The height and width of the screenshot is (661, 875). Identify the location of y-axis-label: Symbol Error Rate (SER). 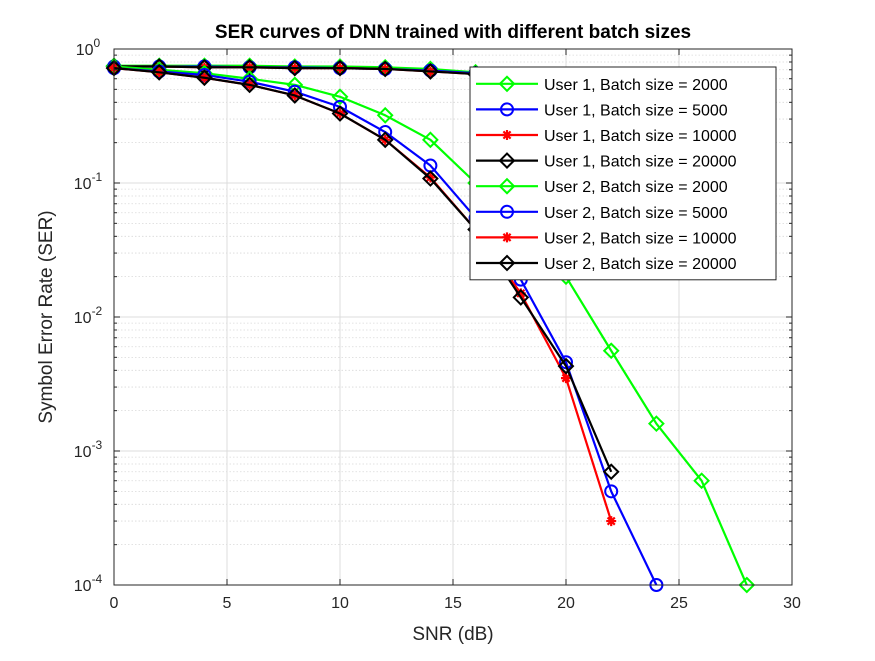
(46, 316).